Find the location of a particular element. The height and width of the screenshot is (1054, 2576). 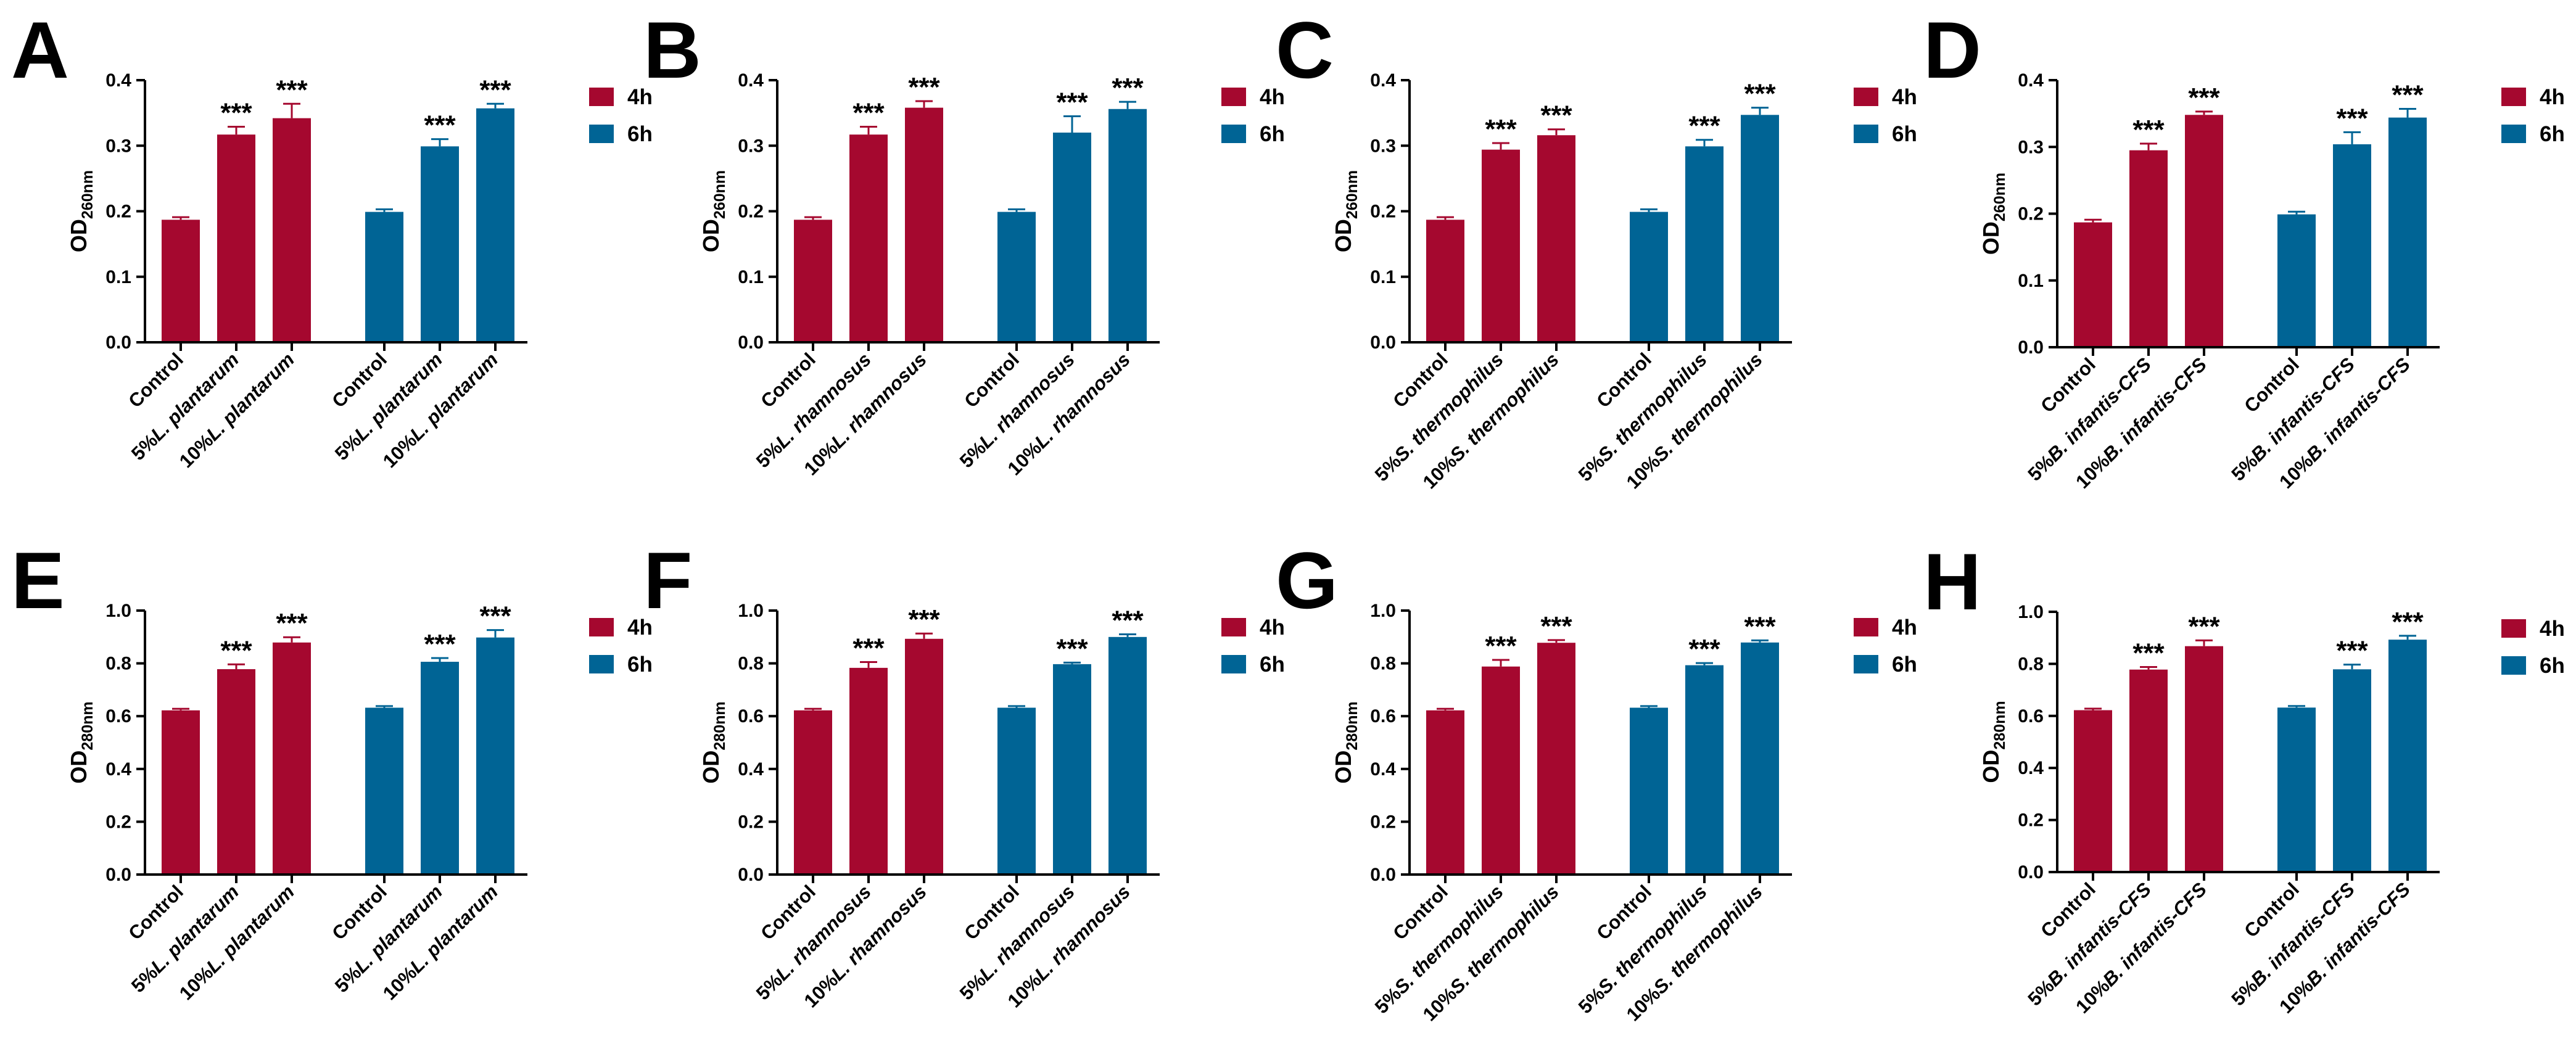

panel-letter: A is located at coordinates (40, 50).